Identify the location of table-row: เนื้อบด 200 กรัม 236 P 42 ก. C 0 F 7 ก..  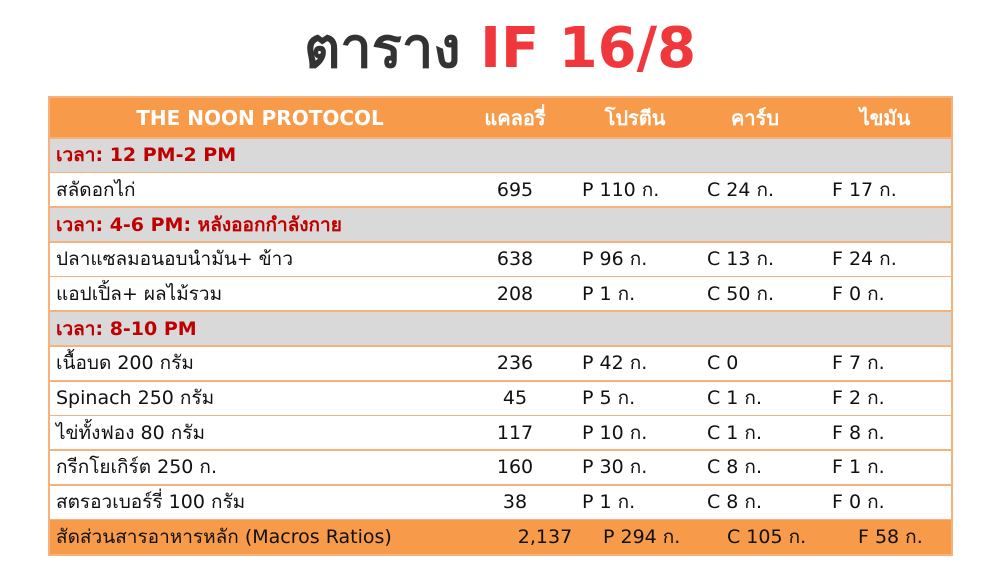
(500, 363).